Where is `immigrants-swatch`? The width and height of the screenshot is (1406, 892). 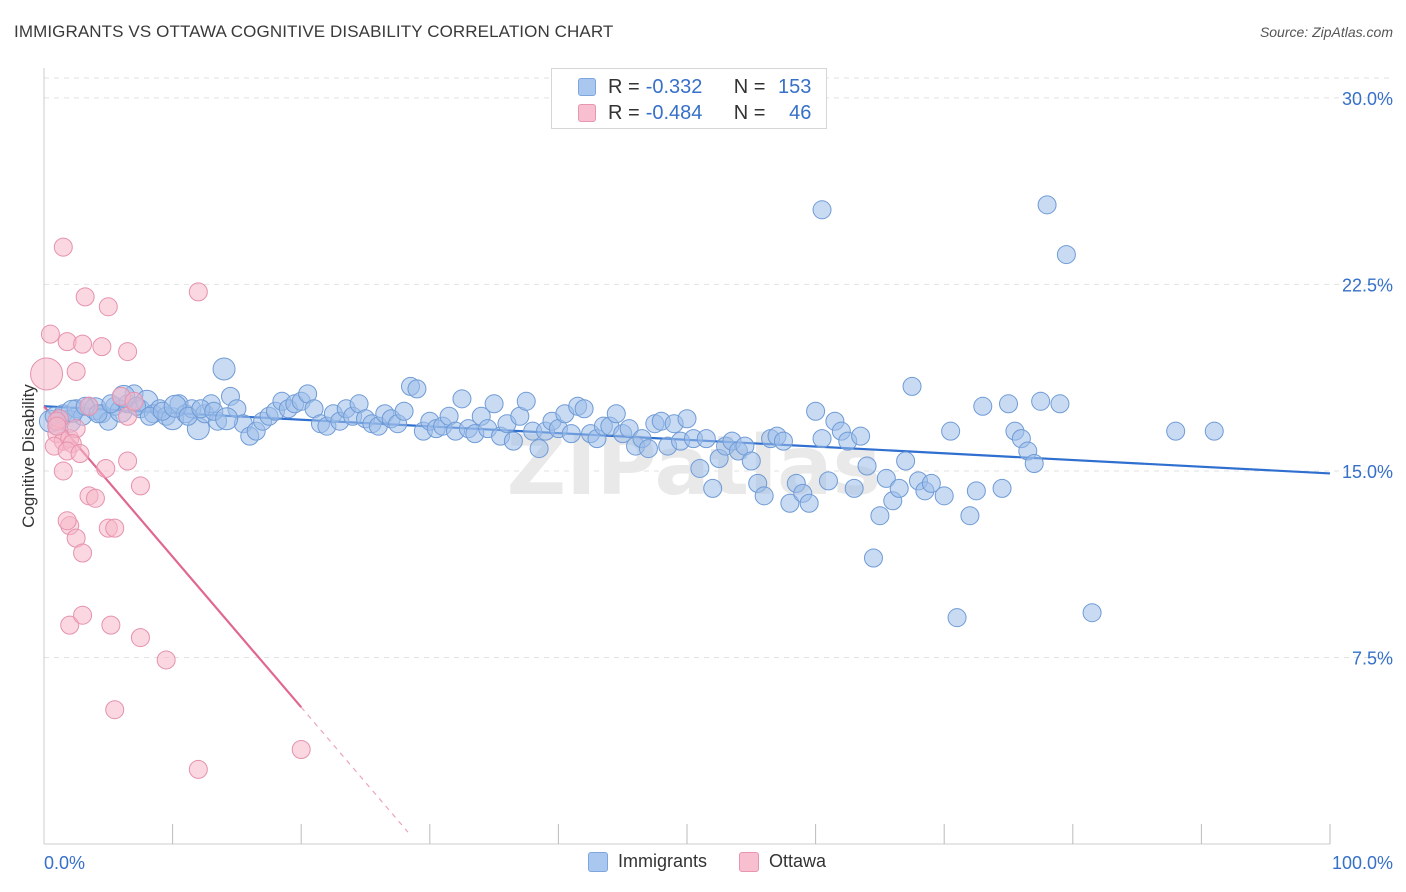 immigrants-swatch is located at coordinates (587, 87).